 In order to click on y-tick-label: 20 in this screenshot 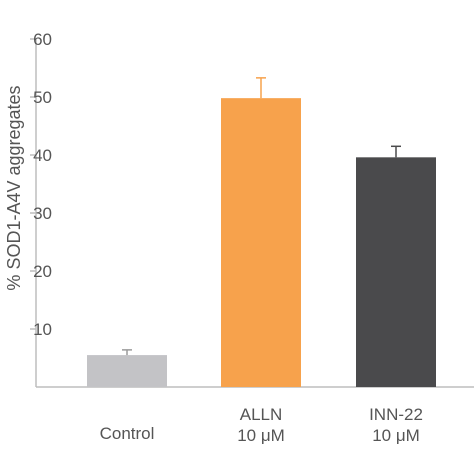, I will do `click(42, 271)`.